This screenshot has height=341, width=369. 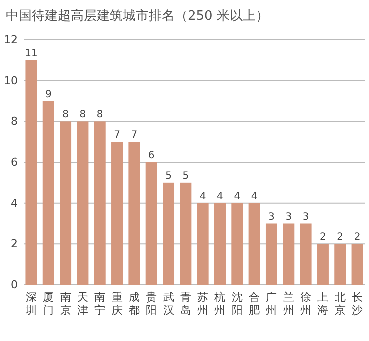 I want to click on x-tick-label: 苏州, so click(x=203, y=304).